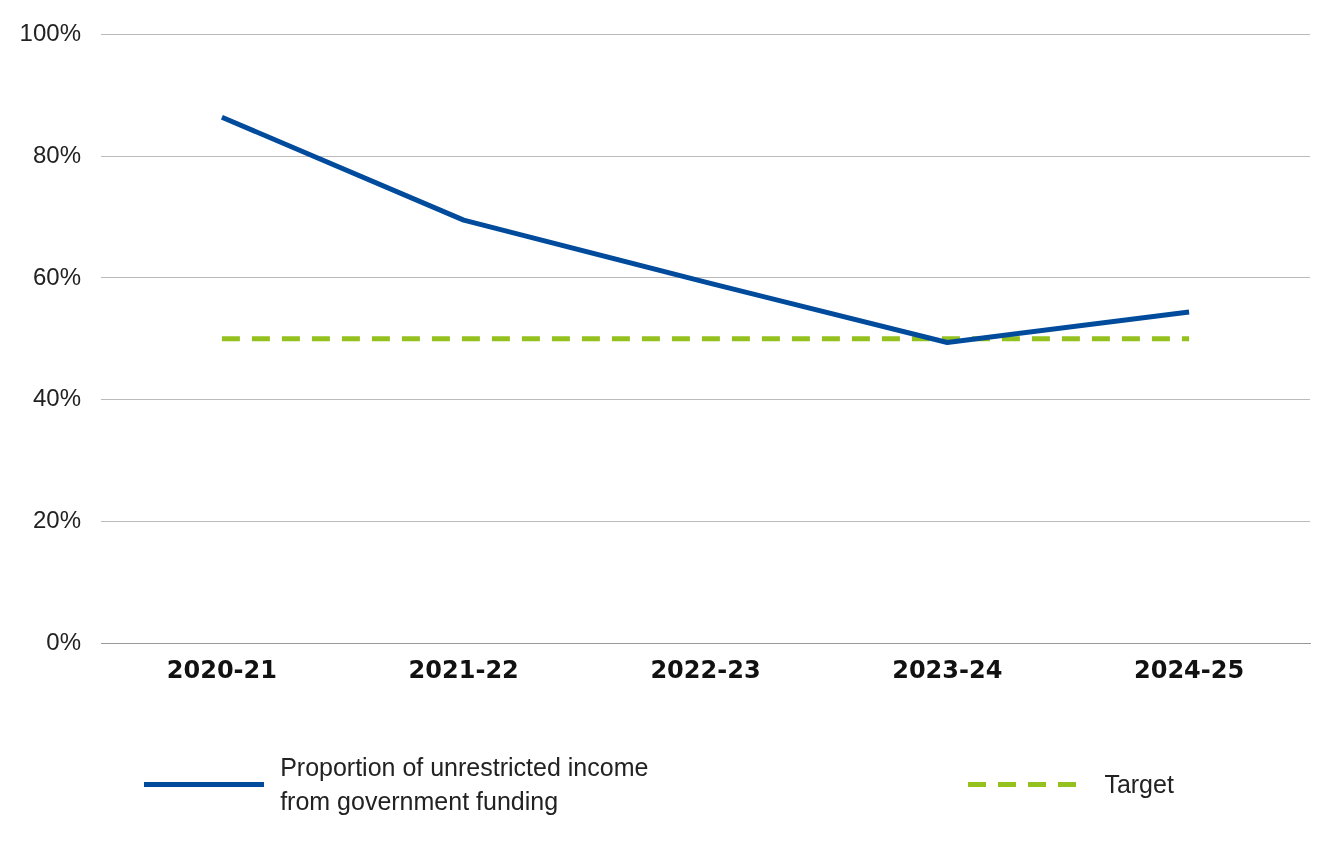  Describe the element at coordinates (56, 154) in the screenshot. I see `y-tick-label: 80%` at that location.